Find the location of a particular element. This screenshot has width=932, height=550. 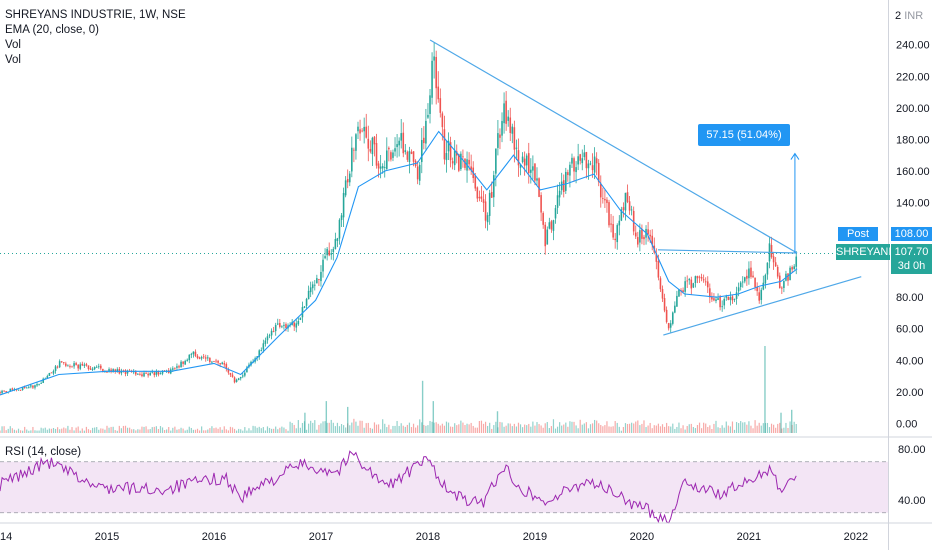

vol-legend-1: Vol is located at coordinates (13, 45).